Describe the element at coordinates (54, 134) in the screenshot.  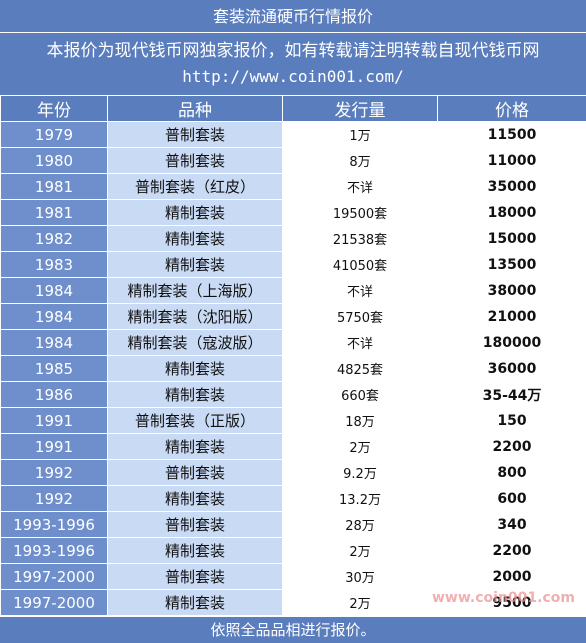
I see `cell-year: 1979` at that location.